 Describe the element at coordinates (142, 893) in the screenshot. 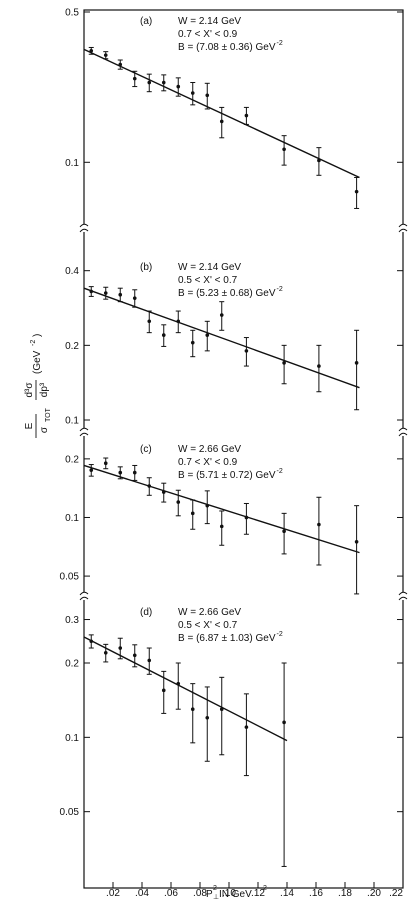

I see `x-tick-label-1: .04` at that location.